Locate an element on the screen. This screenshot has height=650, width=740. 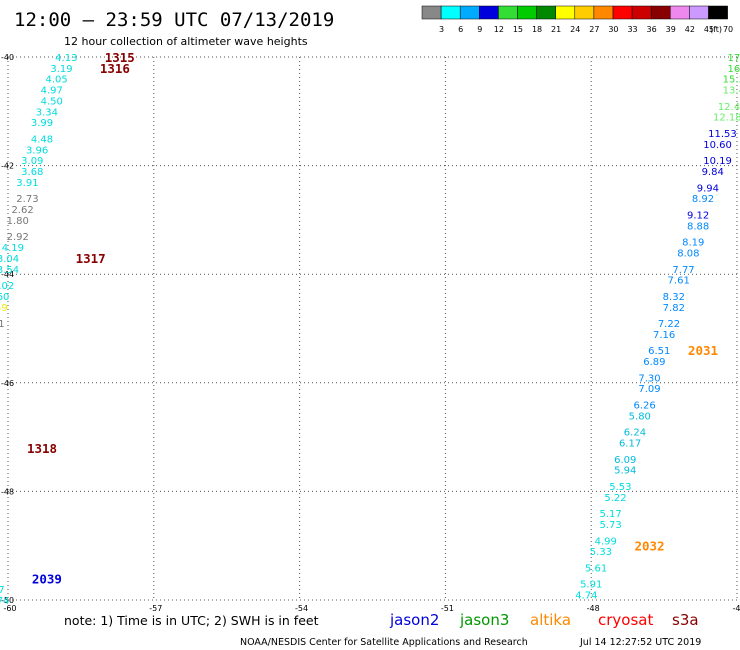
y-tick-label: -50 is located at coordinates (7, 600).